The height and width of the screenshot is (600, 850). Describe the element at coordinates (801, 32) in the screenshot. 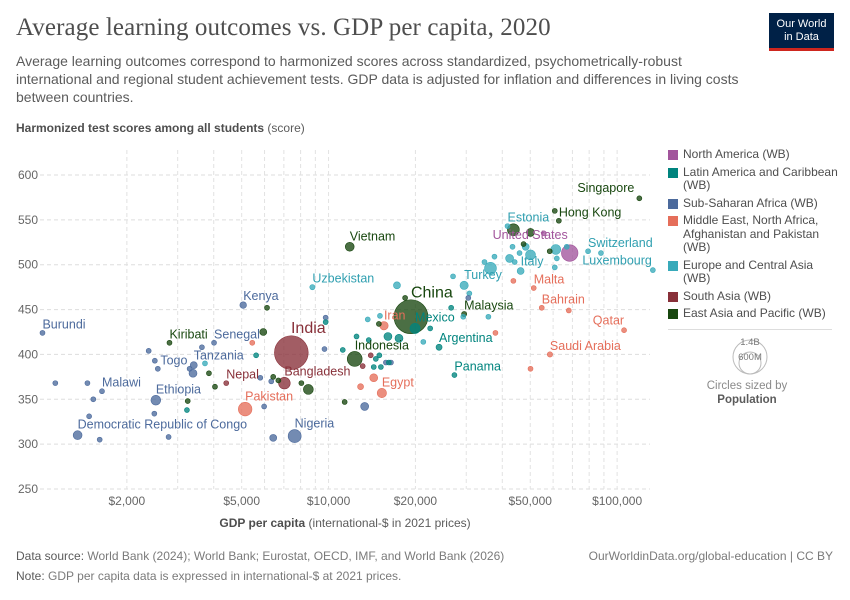

I see `owid-logo: Our World in Data` at that location.